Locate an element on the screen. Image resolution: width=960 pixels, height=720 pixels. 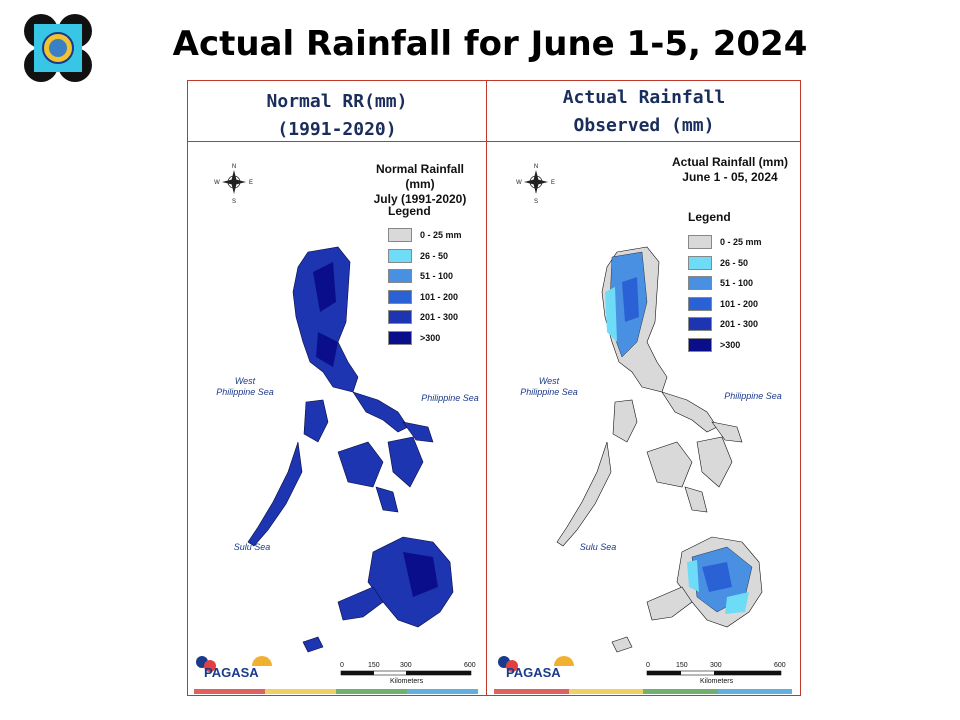
left-header-line2: (1991-2020) is located at coordinates (337, 129).